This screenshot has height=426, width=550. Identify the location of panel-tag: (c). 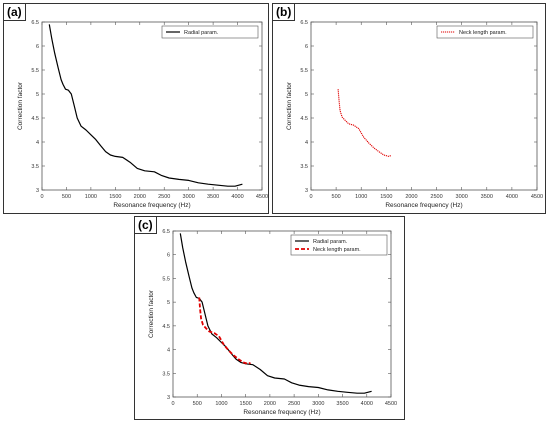
(146, 225).